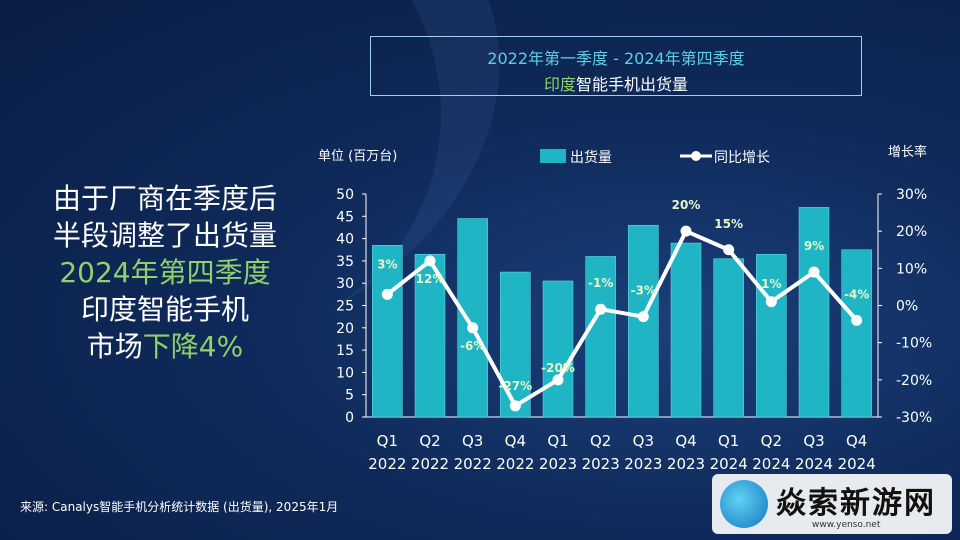 The width and height of the screenshot is (960, 540). I want to click on legend-bar-label: 出货量, so click(591, 157).